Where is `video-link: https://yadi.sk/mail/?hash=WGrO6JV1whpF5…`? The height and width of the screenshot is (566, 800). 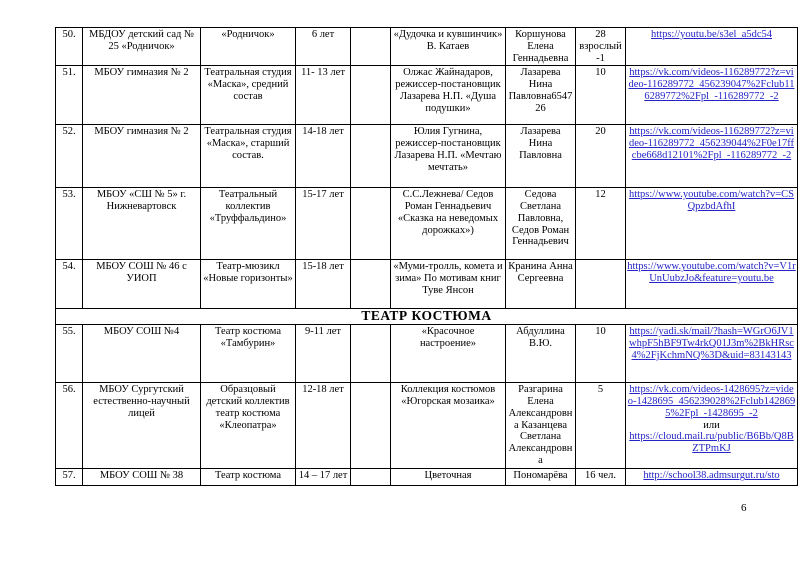 video-link: https://yadi.sk/mail/?hash=WGrO6JV1whpF5… is located at coordinates (711, 343).